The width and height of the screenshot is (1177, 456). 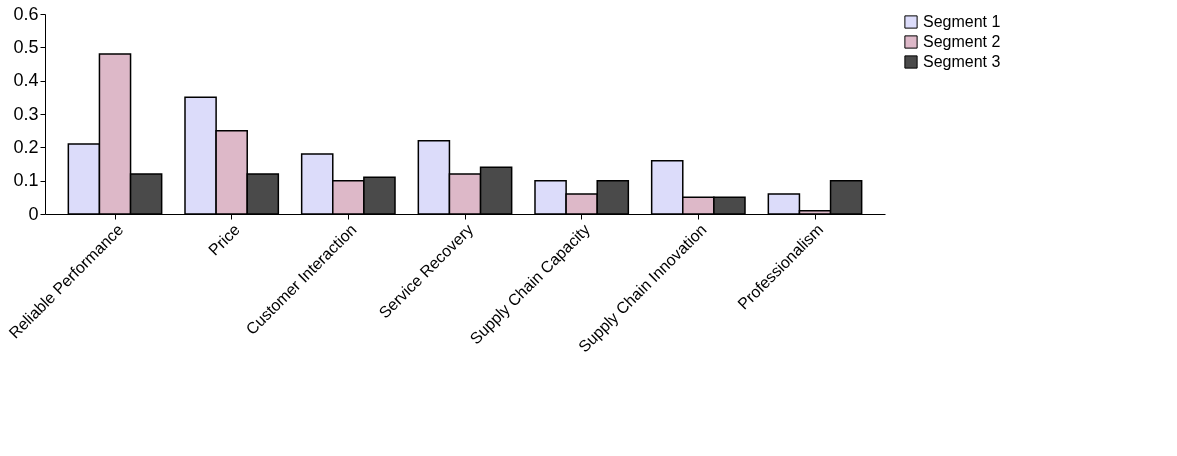 What do you see at coordinates (26, 13) in the screenshot?
I see `y-tick-label: 0.6` at bounding box center [26, 13].